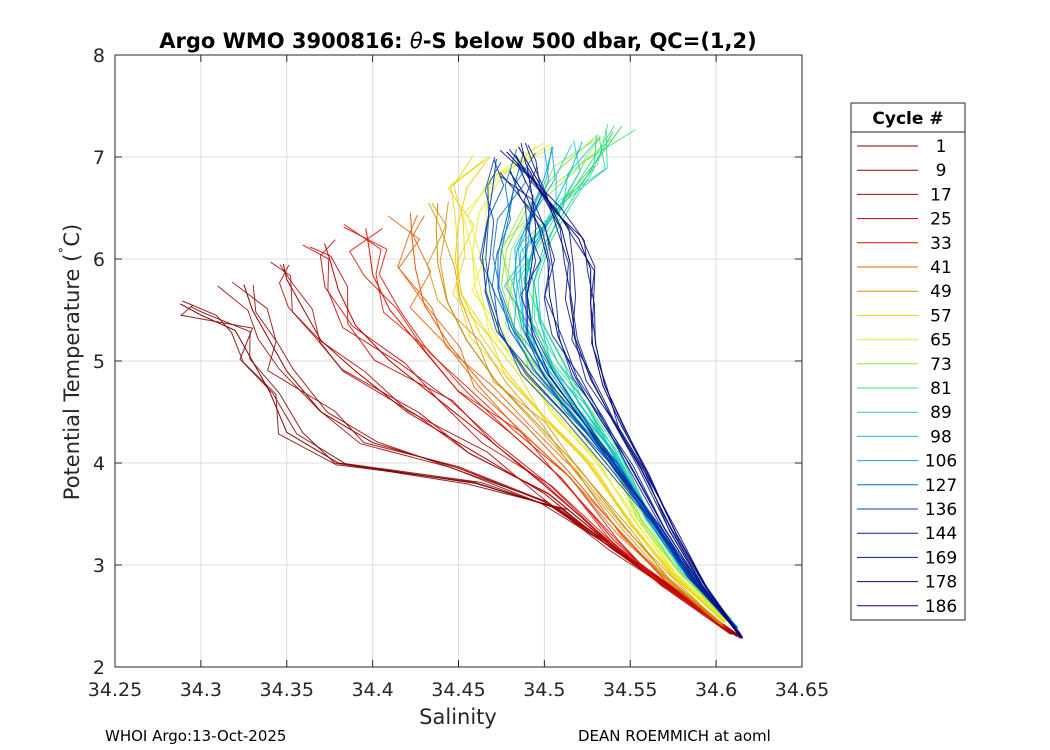  What do you see at coordinates (941, 244) in the screenshot?
I see `legend-label-33: 33` at bounding box center [941, 244].